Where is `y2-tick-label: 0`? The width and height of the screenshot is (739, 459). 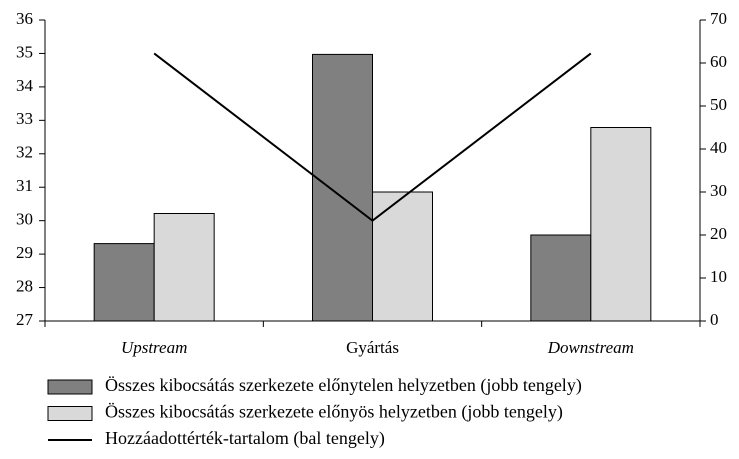
y2-tick-label: 0 is located at coordinates (714, 319).